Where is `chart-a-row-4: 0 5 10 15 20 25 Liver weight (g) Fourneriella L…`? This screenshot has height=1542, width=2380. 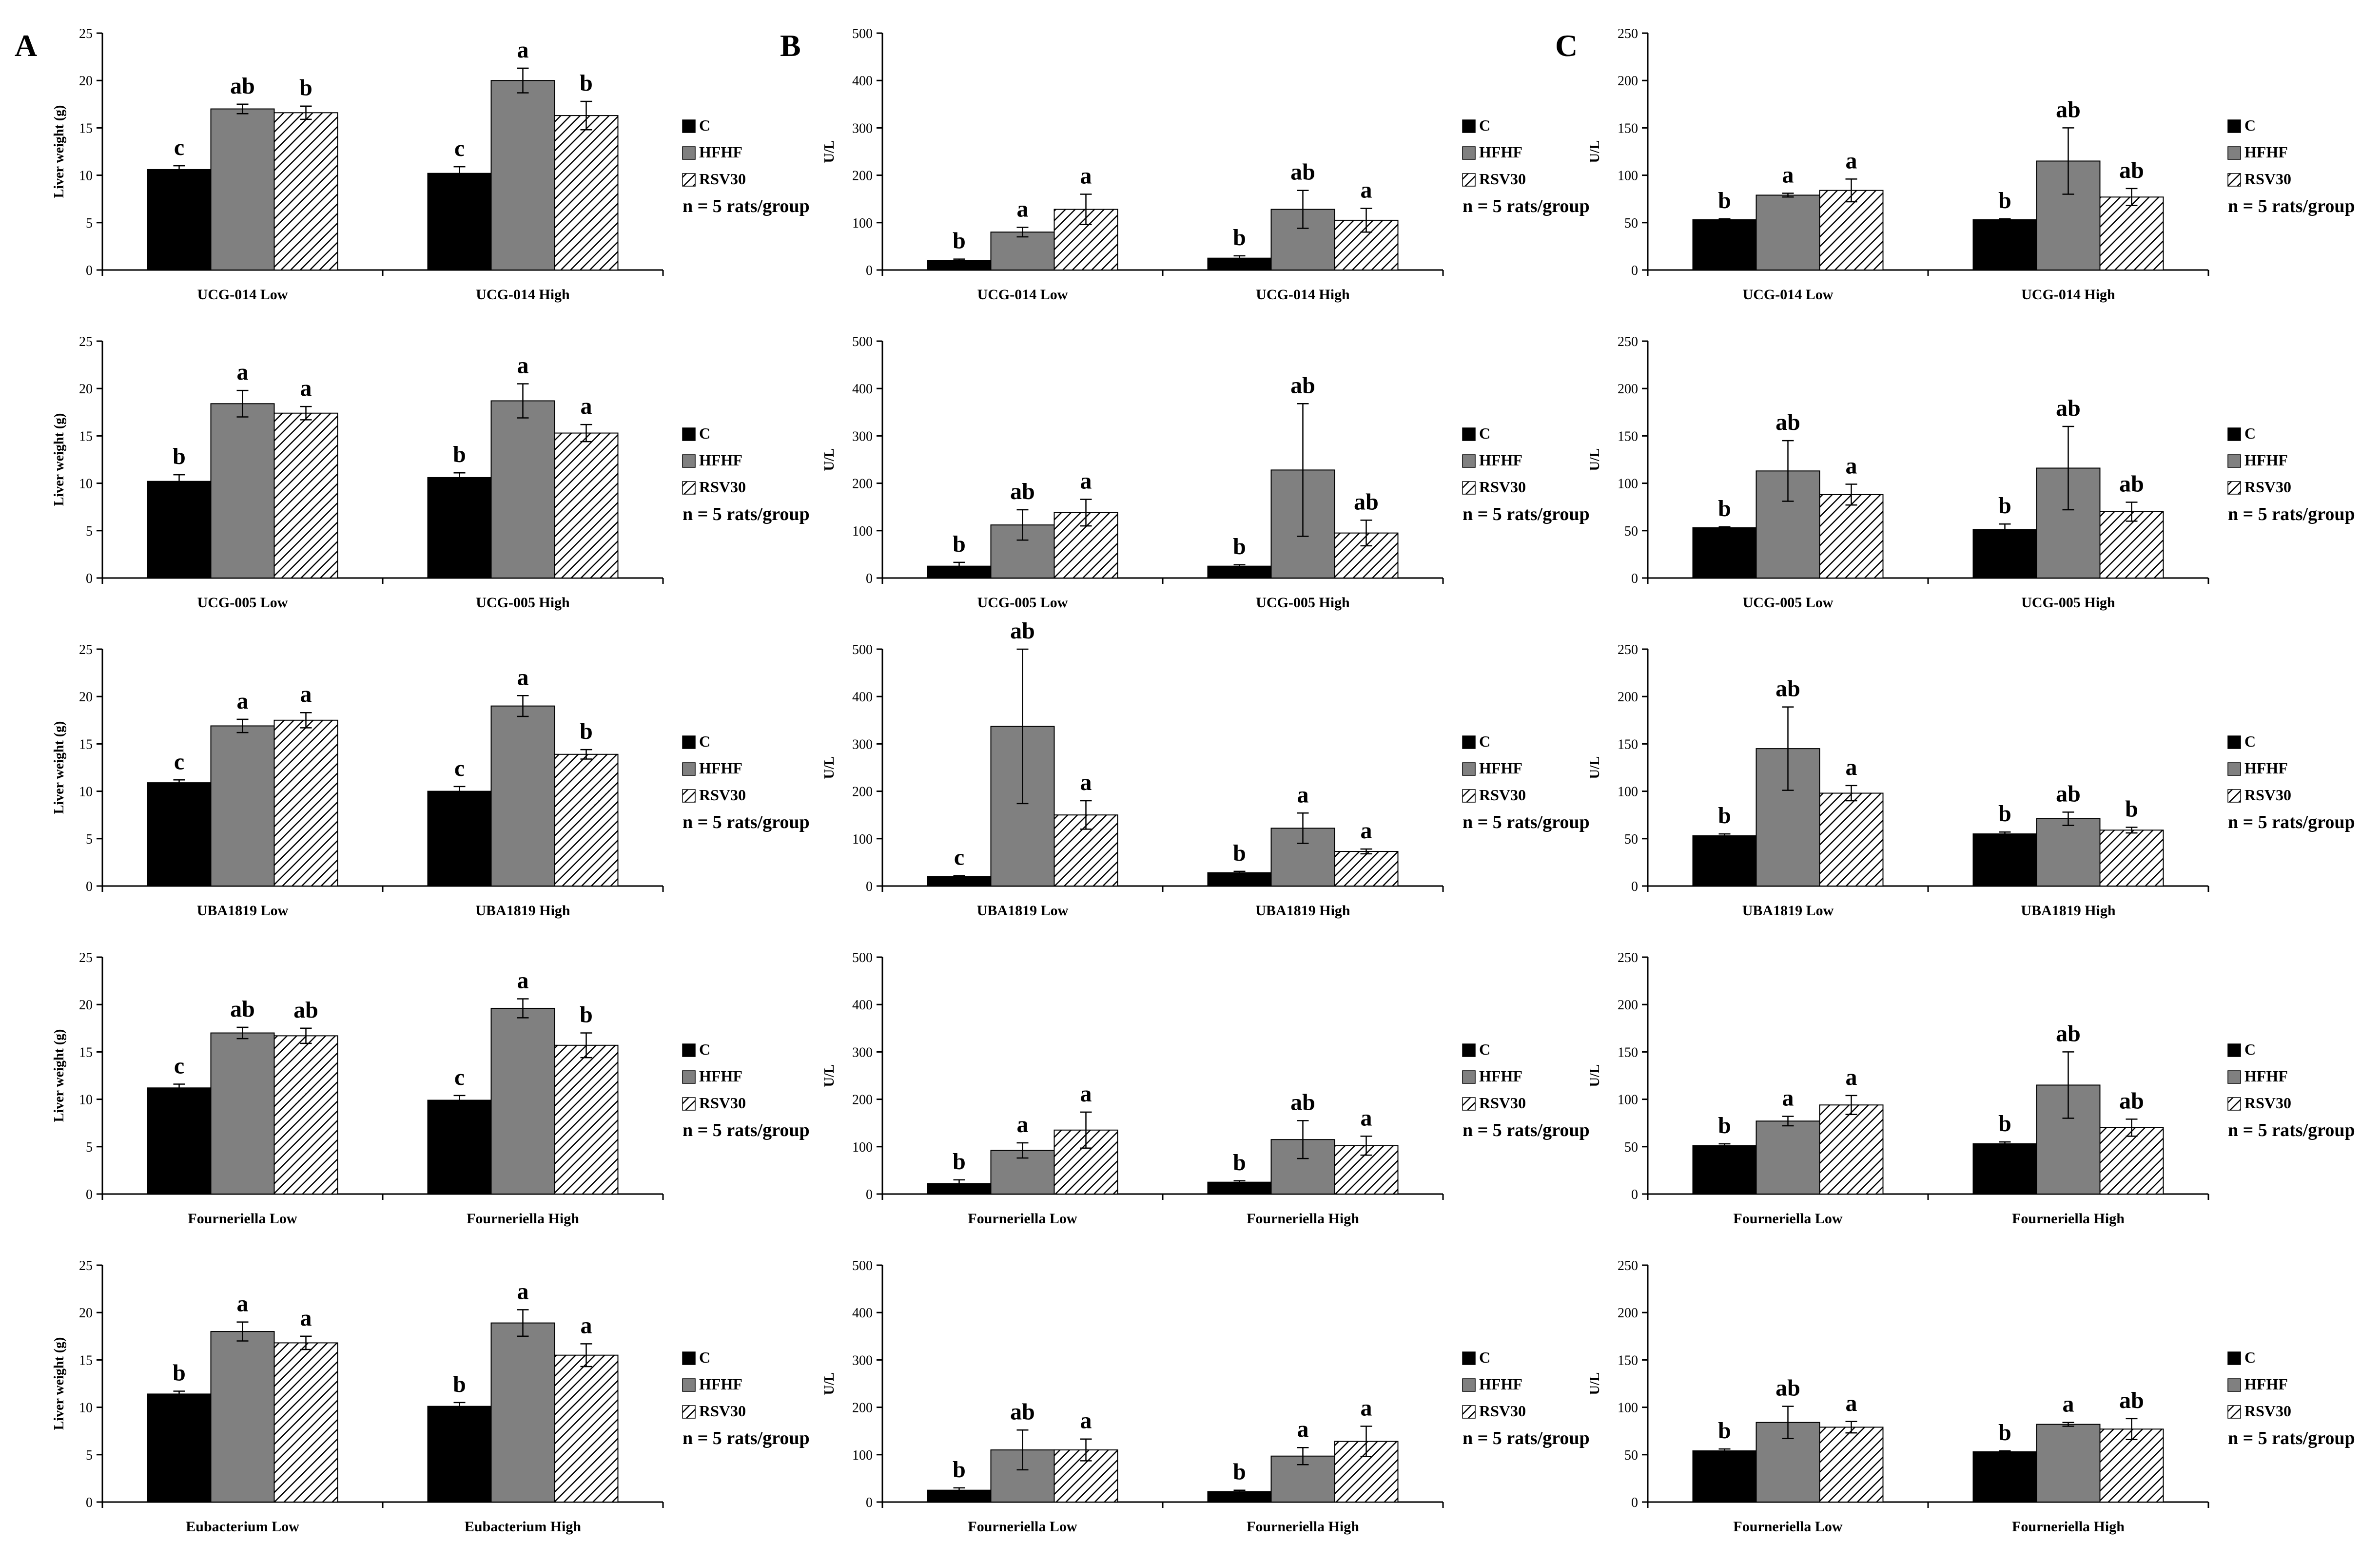 chart-a-row-4: 0 5 10 15 20 25 Liver weight (g) Fourneriella L… is located at coordinates (431, 1088).